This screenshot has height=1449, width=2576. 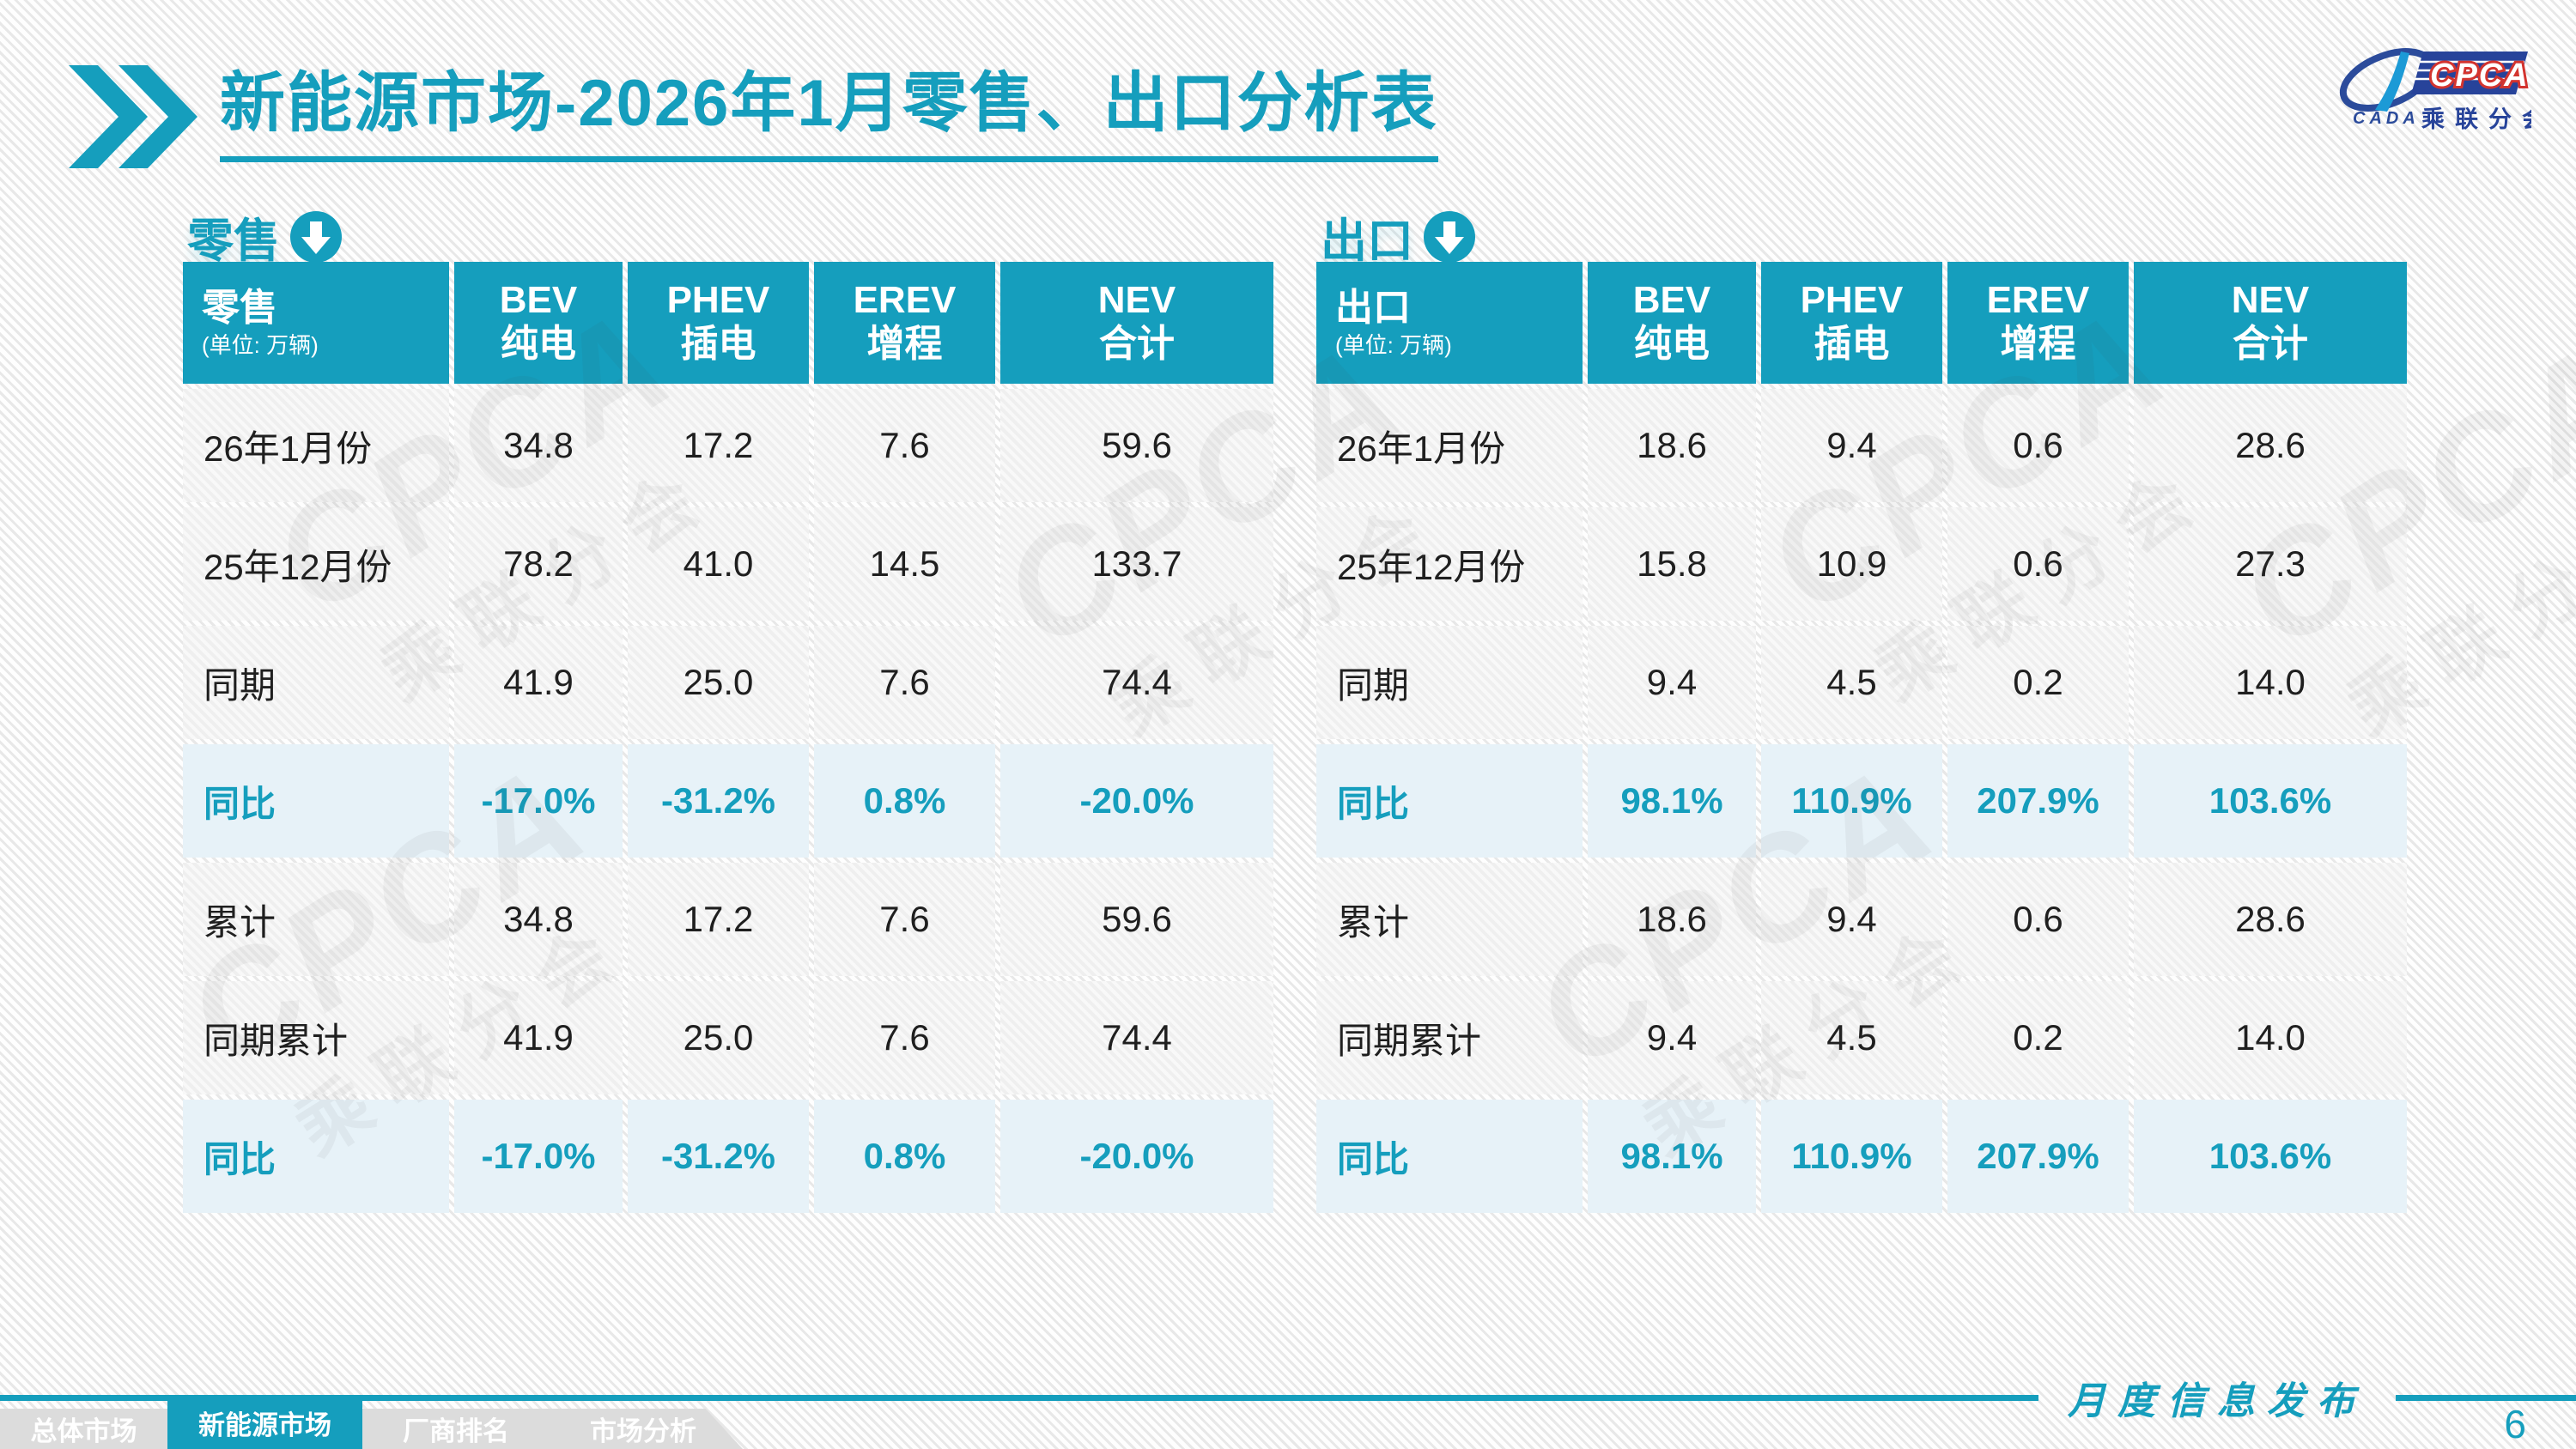 What do you see at coordinates (1136, 919) in the screenshot?
I see `table-value: 59.6` at bounding box center [1136, 919].